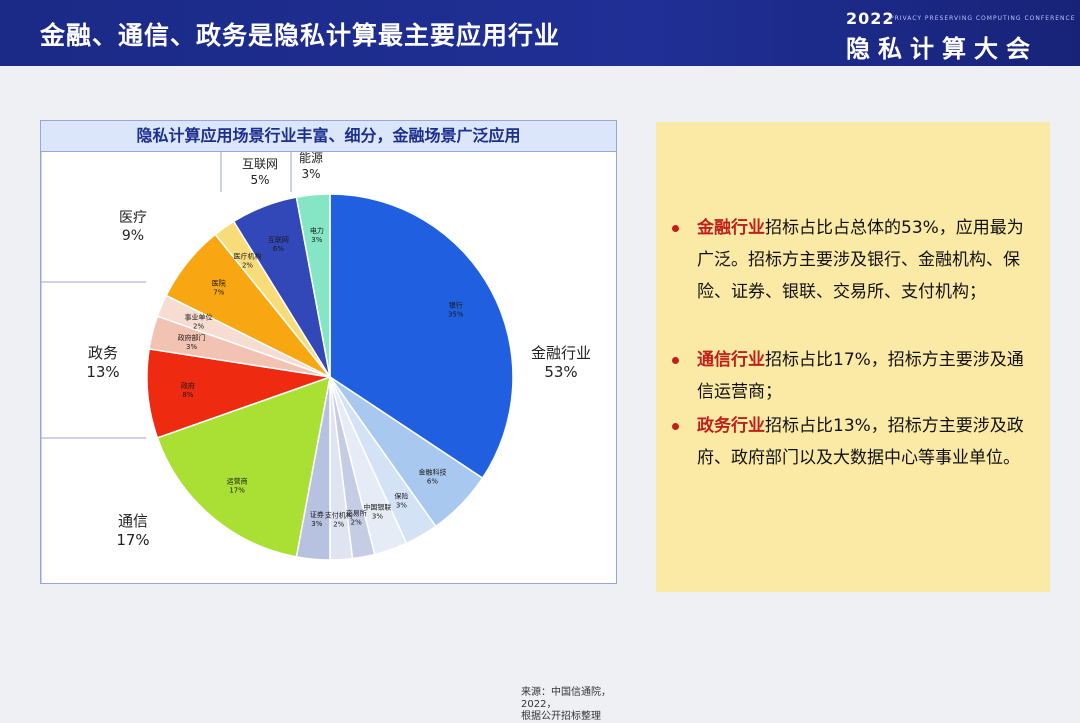 The height and width of the screenshot is (723, 1080). What do you see at coordinates (561, 353) in the screenshot?
I see `industry-name-label: 金融行业` at bounding box center [561, 353].